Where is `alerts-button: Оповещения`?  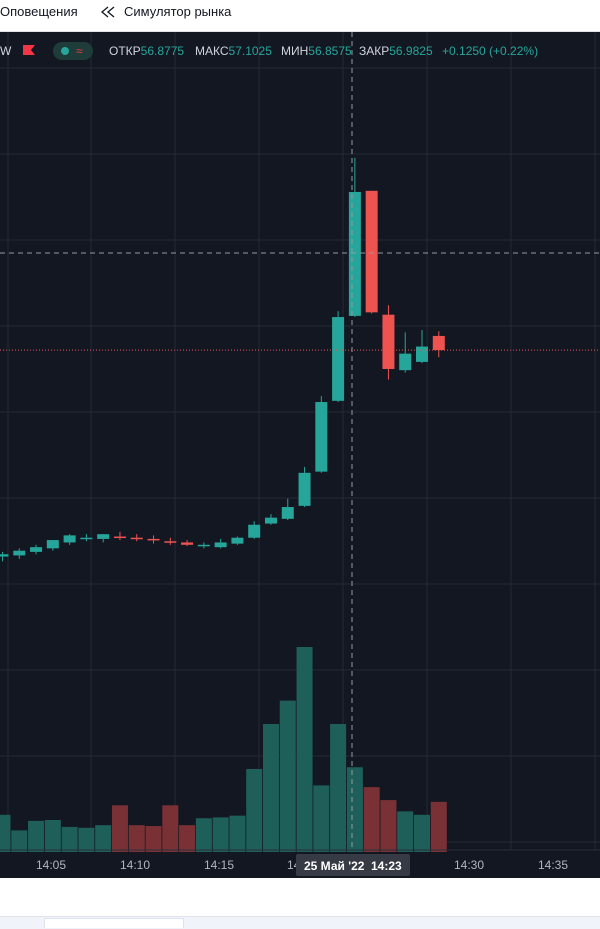
alerts-button: Оповещения is located at coordinates (39, 16).